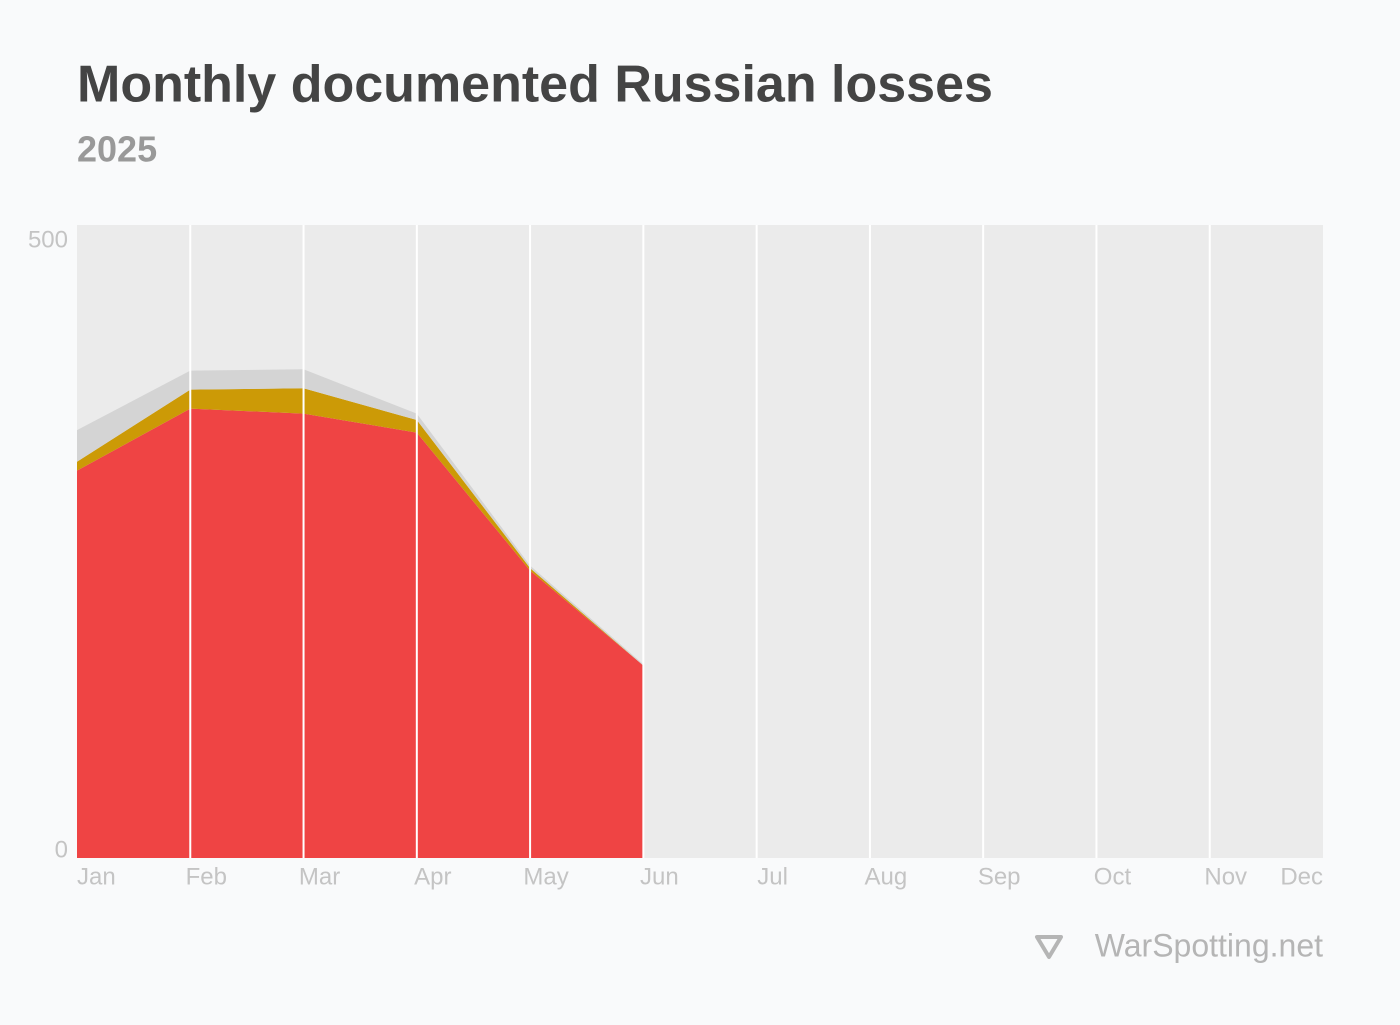 The image size is (1400, 1025). I want to click on source-label: WarSpotting.net, so click(1209, 945).